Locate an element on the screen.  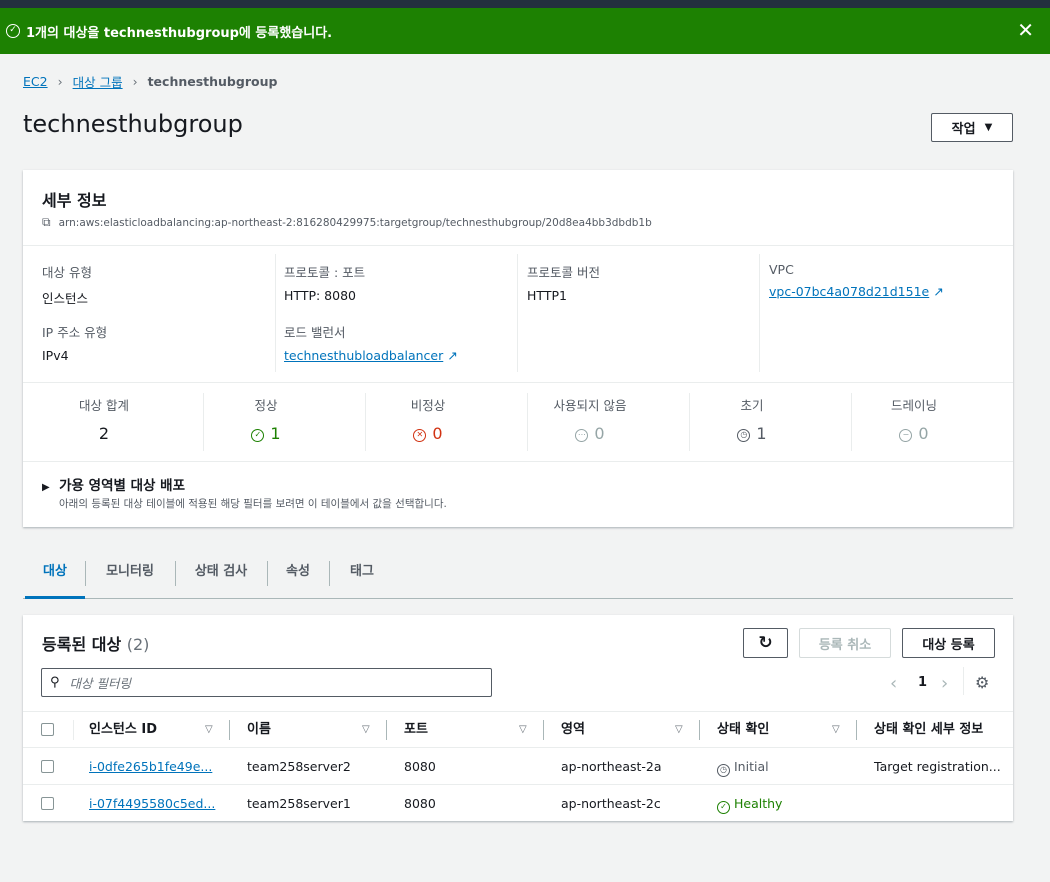
next-page-icon: › is located at coordinates (945, 683).